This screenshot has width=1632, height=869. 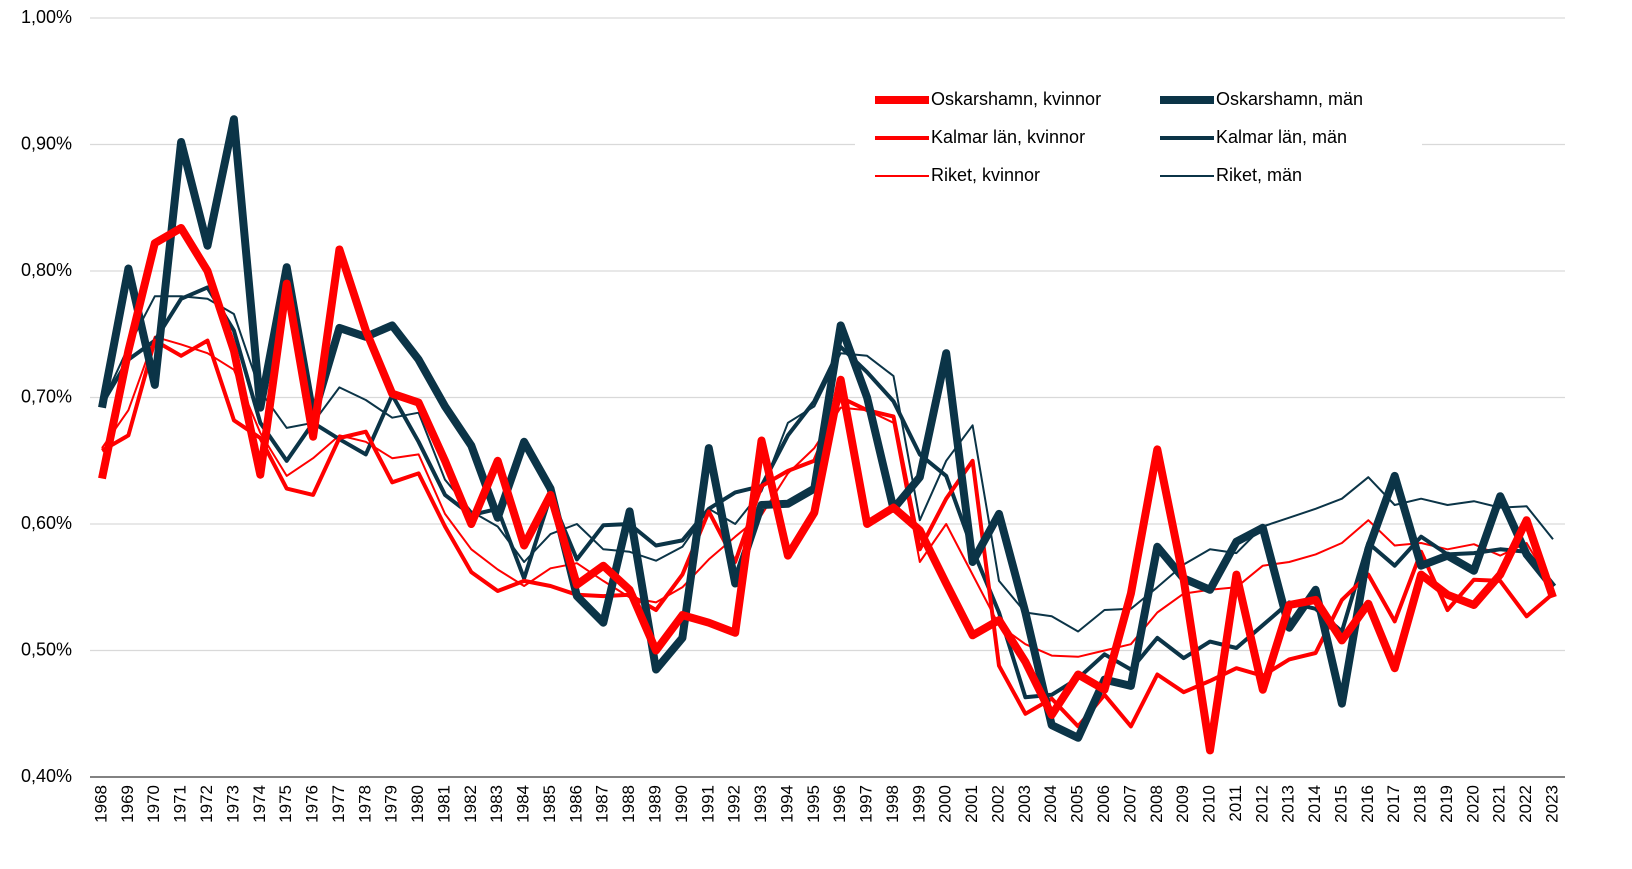 What do you see at coordinates (760, 804) in the screenshot?
I see `x-tick-label: 1993` at bounding box center [760, 804].